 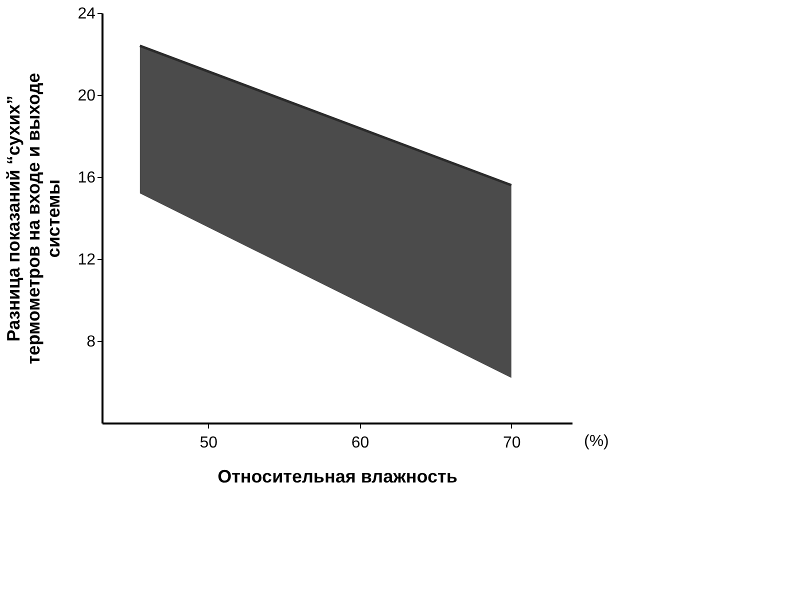 I want to click on x-tick-label: 60, so click(x=360, y=443).